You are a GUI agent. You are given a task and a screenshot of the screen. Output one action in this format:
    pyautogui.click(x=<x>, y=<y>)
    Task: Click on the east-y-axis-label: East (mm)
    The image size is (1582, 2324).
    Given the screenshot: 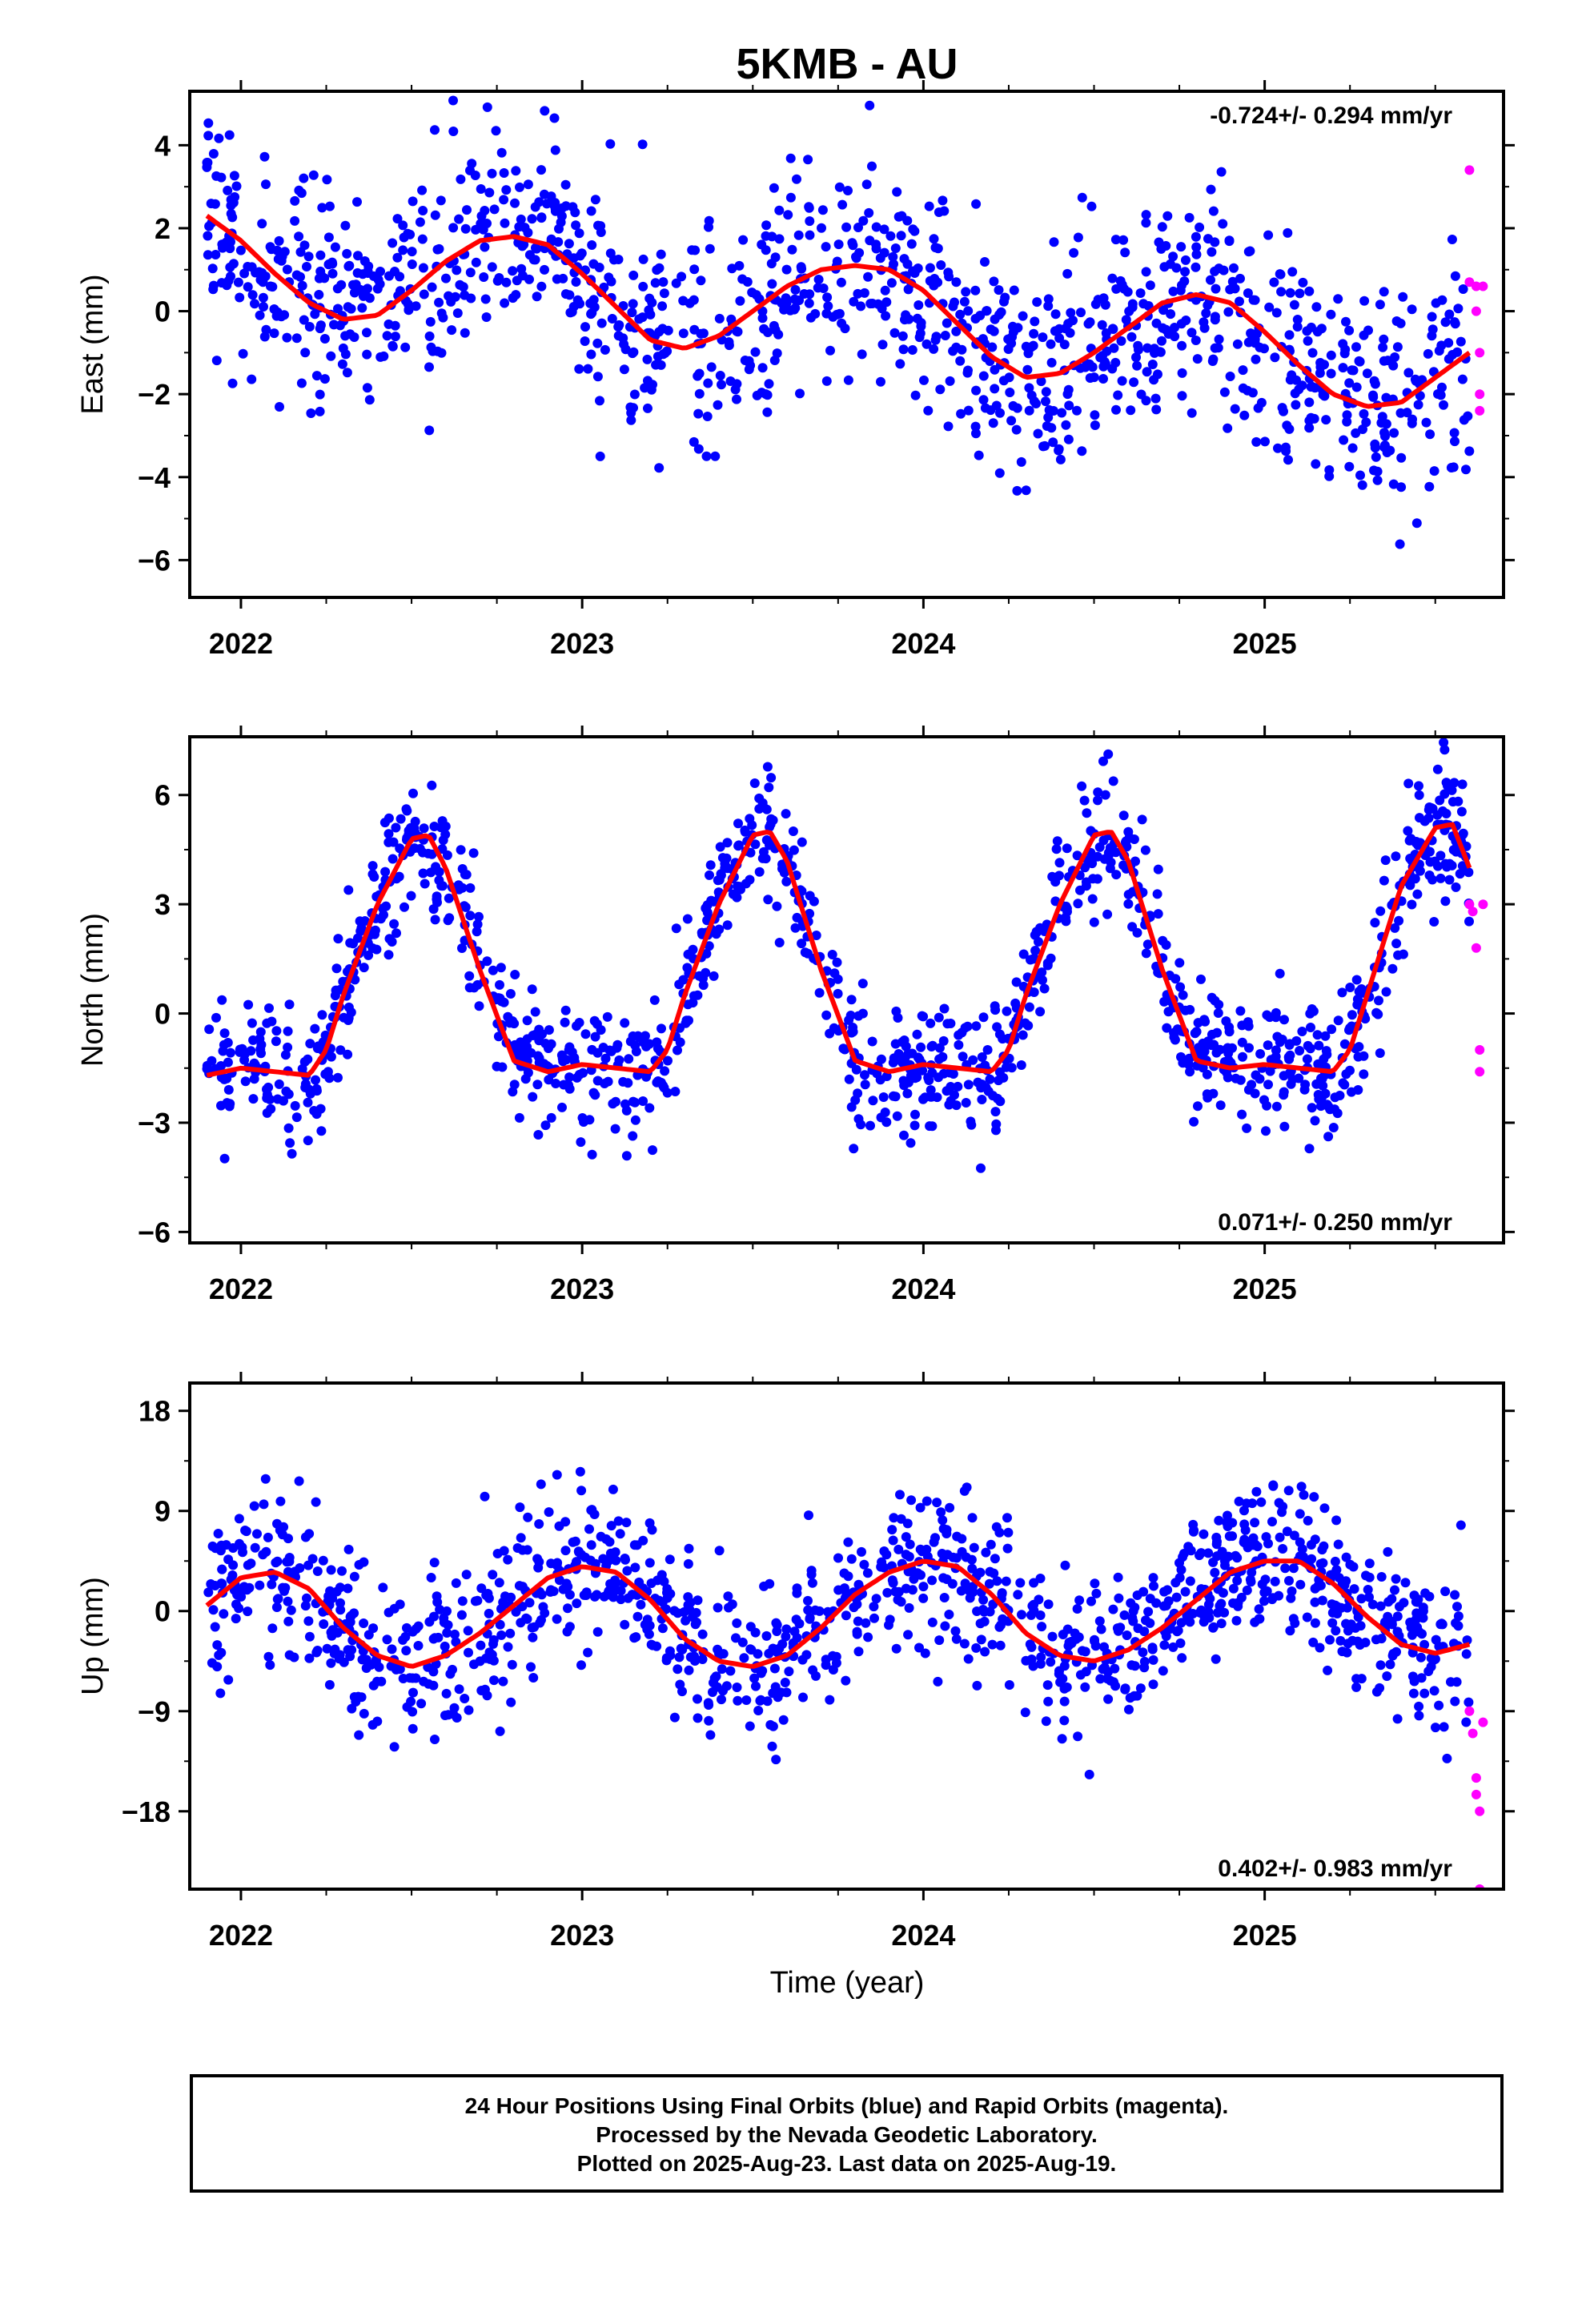 What is the action you would take?
    pyautogui.click(x=93, y=344)
    